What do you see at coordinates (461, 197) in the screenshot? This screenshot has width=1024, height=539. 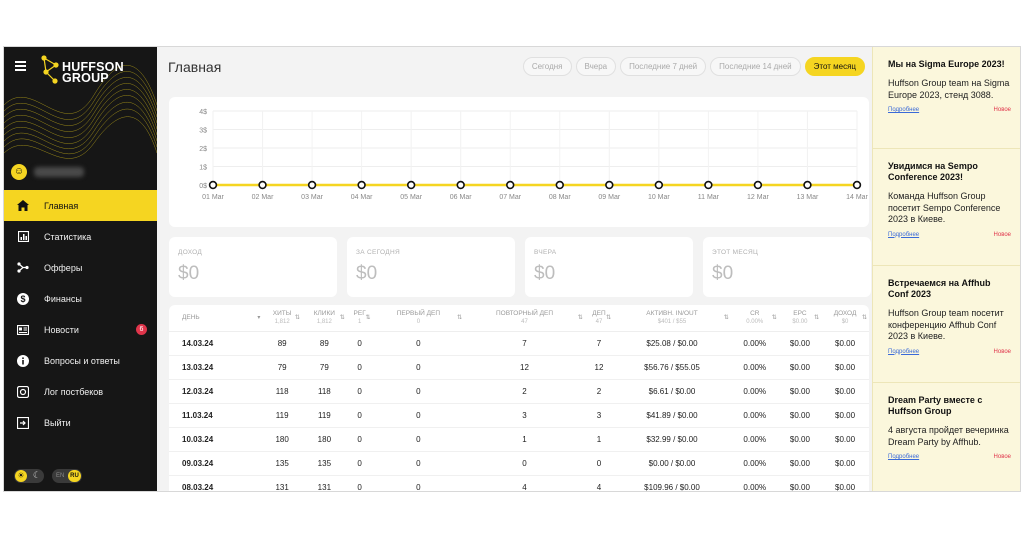 I see `x-tick-label: 06 Mar` at bounding box center [461, 197].